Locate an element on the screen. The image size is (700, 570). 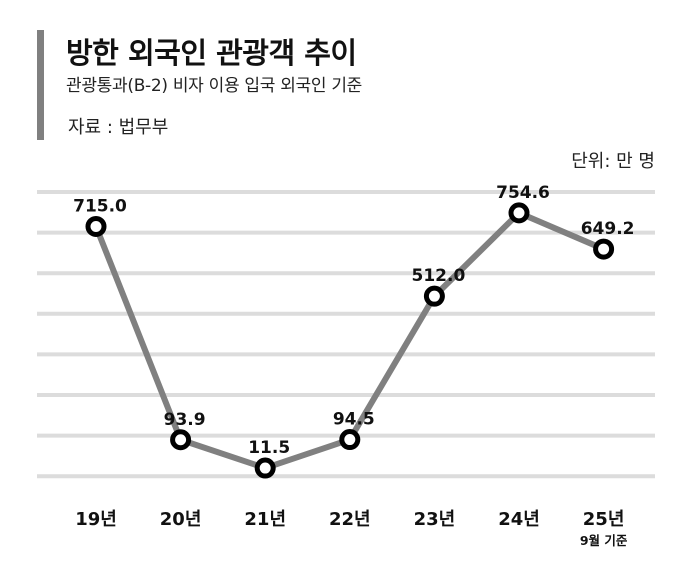
x-tick-label: 21년 is located at coordinates (265, 519).